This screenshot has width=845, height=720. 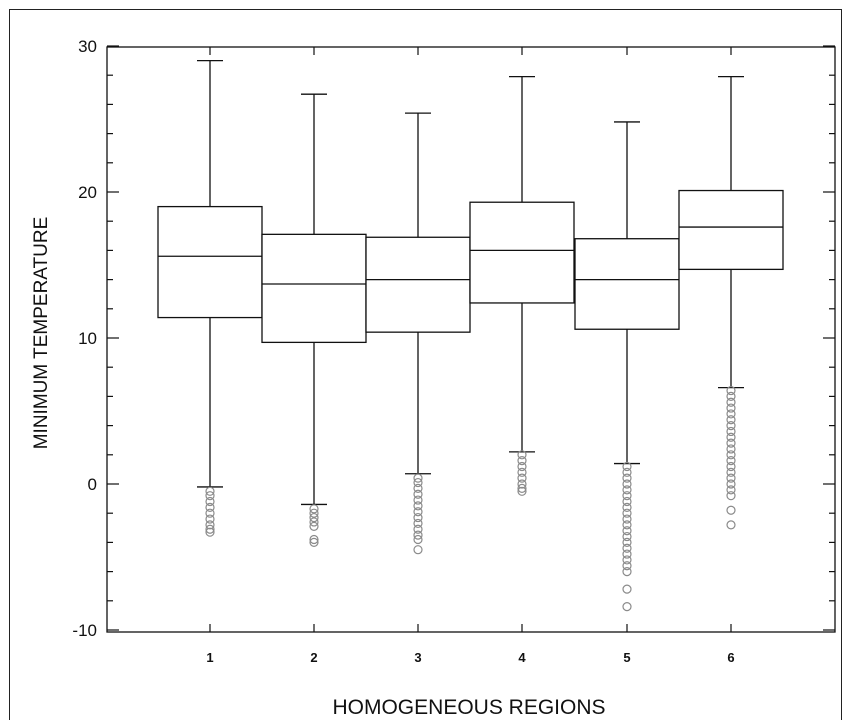 I want to click on y-tick-label: 30, so click(x=87, y=46).